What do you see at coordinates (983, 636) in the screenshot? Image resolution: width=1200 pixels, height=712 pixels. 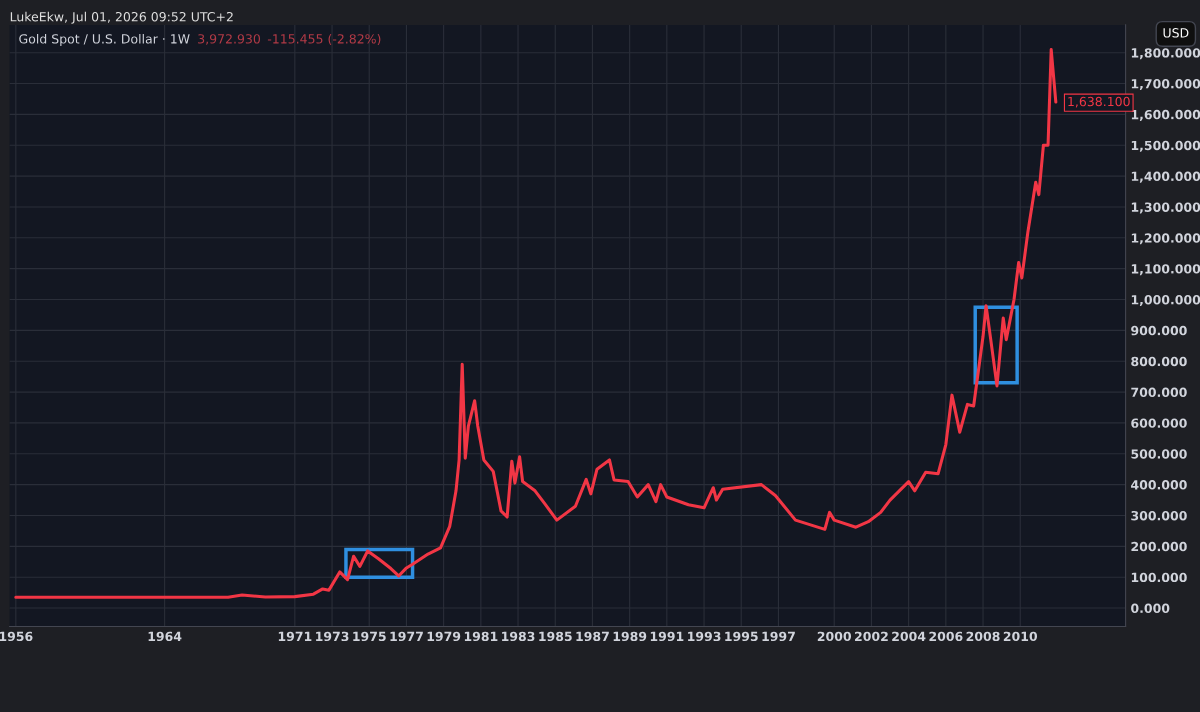 I see `x-tick-label: 2008` at bounding box center [983, 636].